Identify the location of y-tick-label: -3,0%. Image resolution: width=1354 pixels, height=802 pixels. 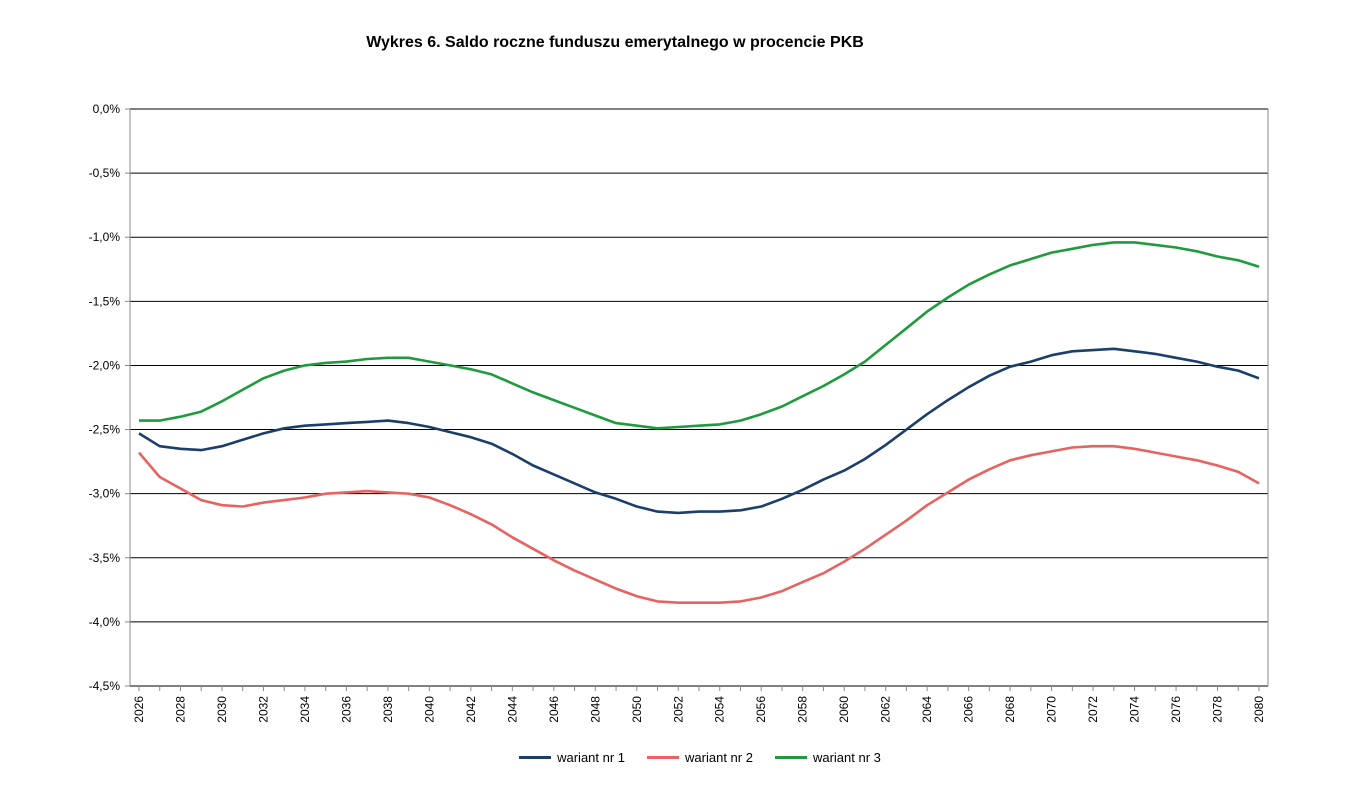
(105, 494).